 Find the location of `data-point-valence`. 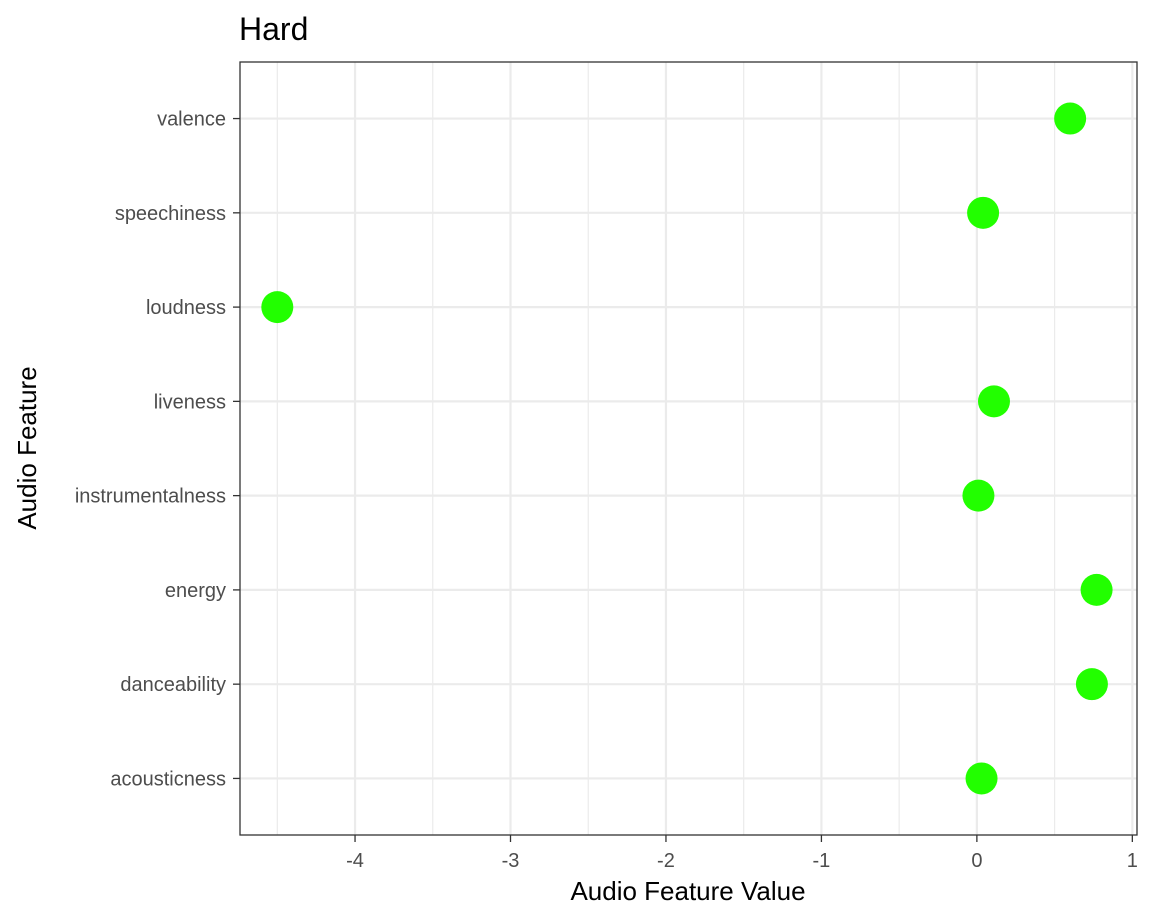

data-point-valence is located at coordinates (1070, 118).